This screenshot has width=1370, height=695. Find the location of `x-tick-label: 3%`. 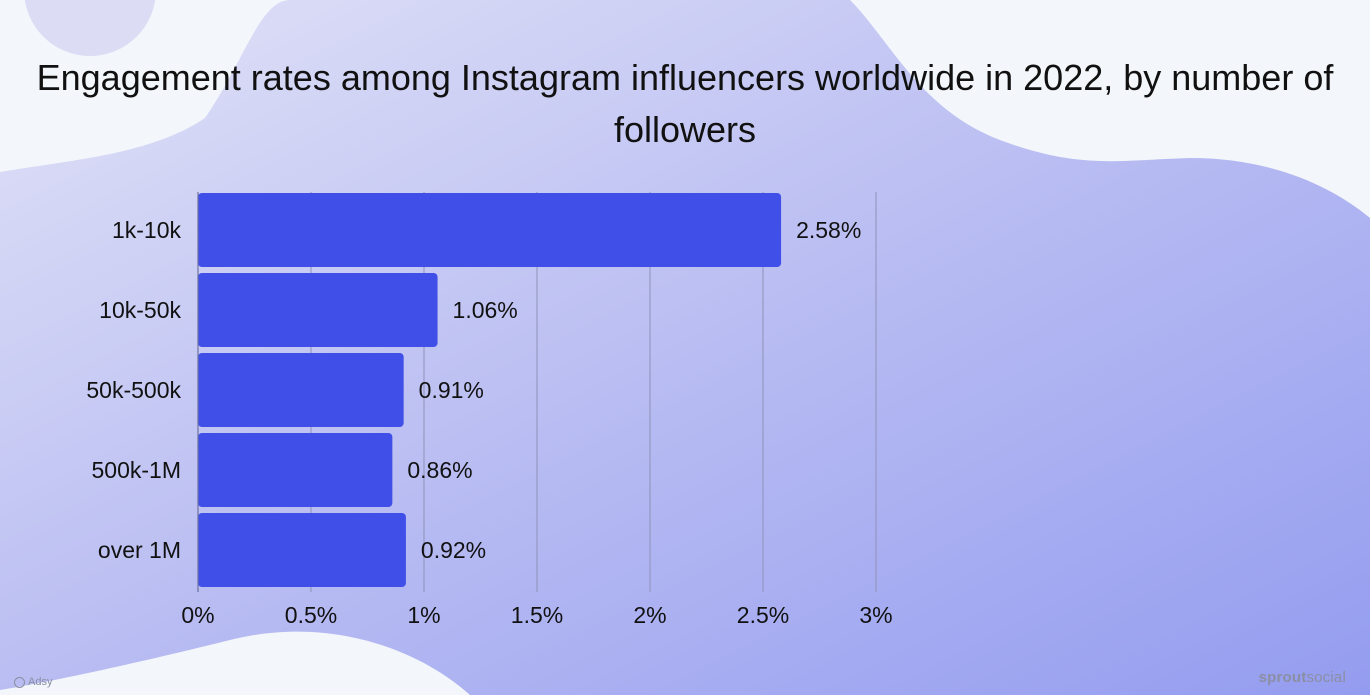

x-tick-label: 3% is located at coordinates (875, 615).